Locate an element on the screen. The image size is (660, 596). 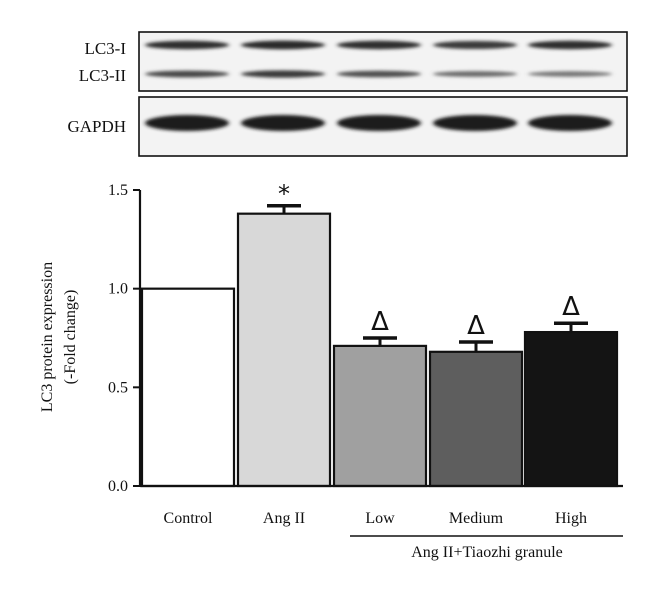
y-tick-label: 1.0 is located at coordinates (118, 289).